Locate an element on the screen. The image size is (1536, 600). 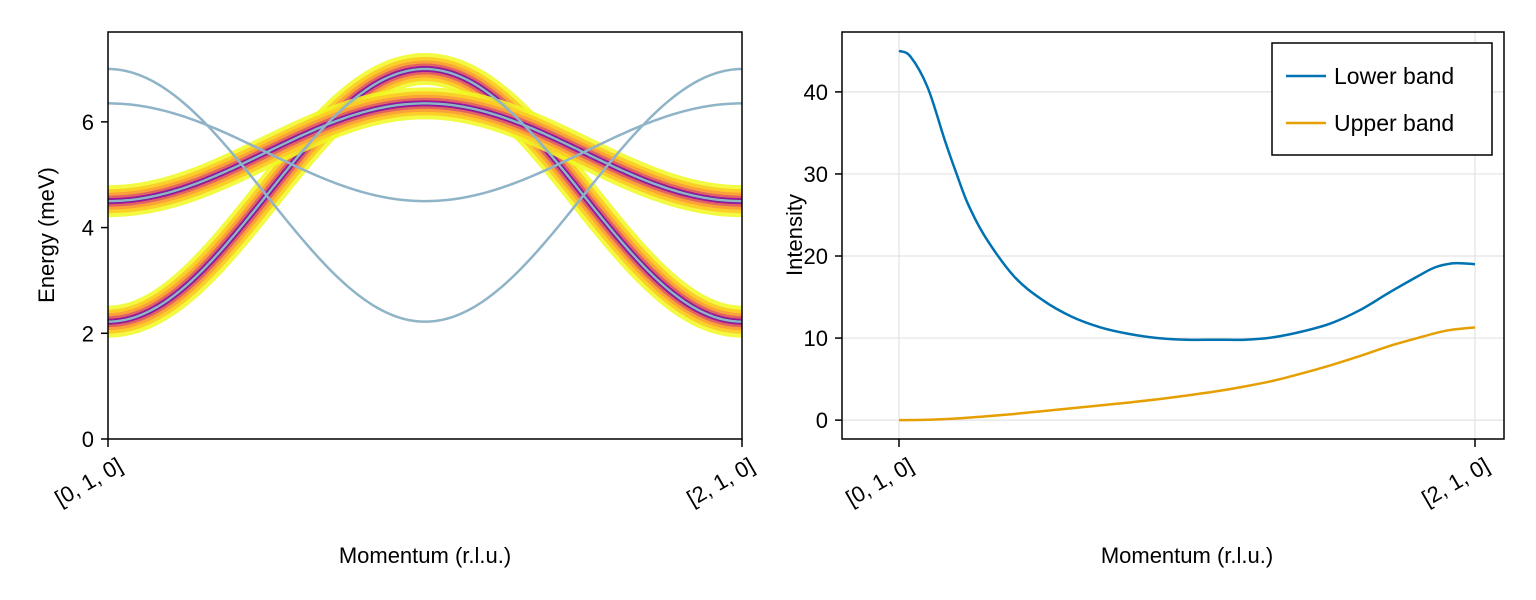
right-x-tick-label-start: [0, 1, 0] is located at coordinates (879, 482).